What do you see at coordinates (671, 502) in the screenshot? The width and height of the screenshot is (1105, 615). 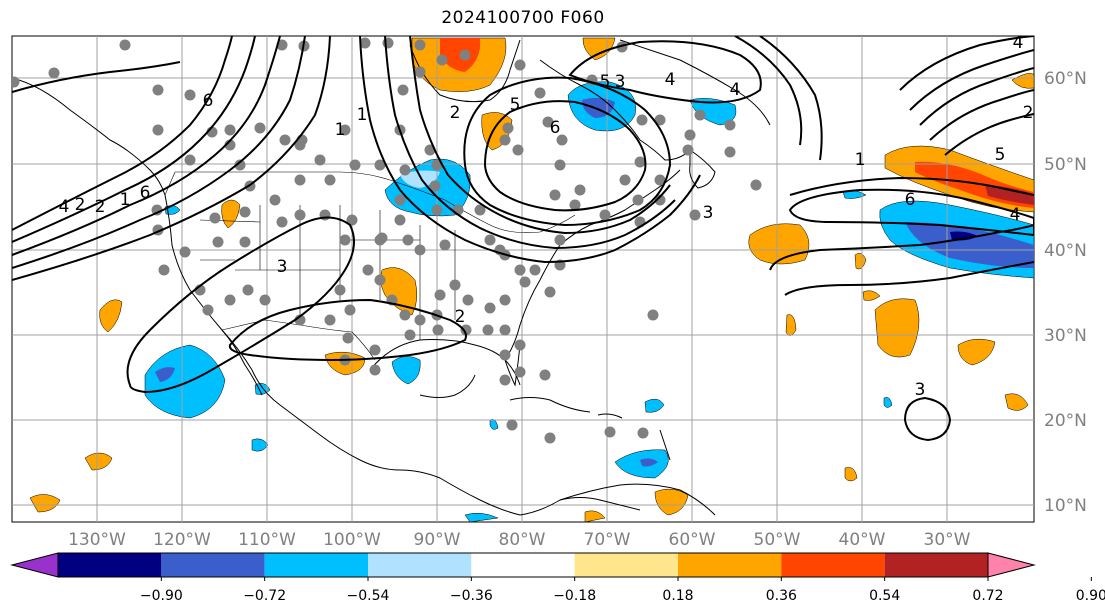 I see `positive-anomaly-caribbean` at bounding box center [671, 502].